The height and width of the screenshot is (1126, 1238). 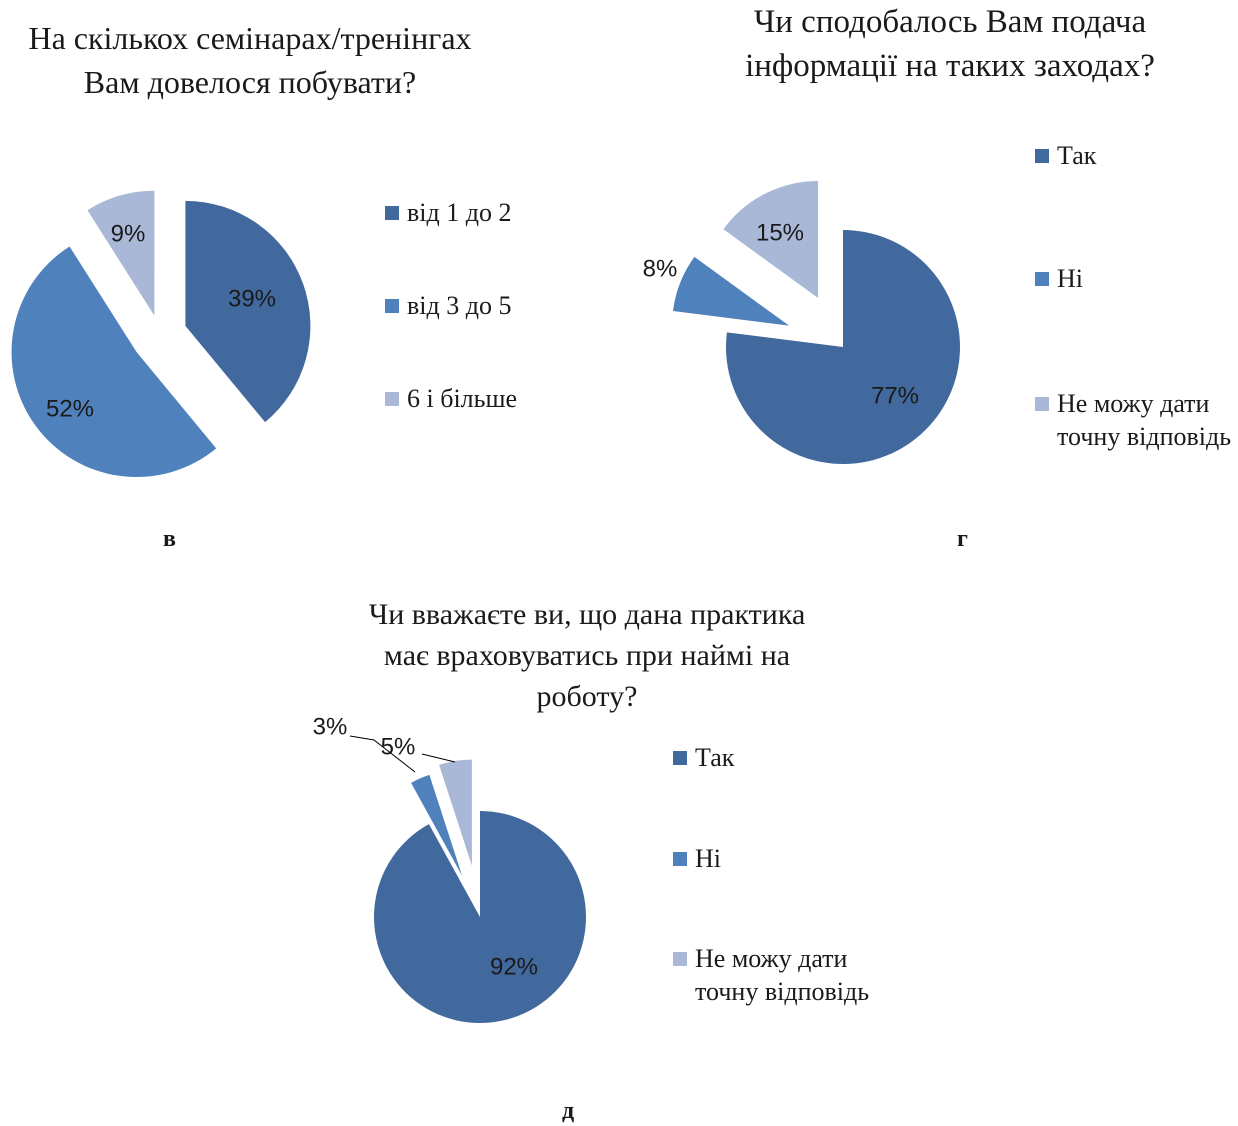 What do you see at coordinates (780, 232) in the screenshot?
I see `data-label: 15%` at bounding box center [780, 232].